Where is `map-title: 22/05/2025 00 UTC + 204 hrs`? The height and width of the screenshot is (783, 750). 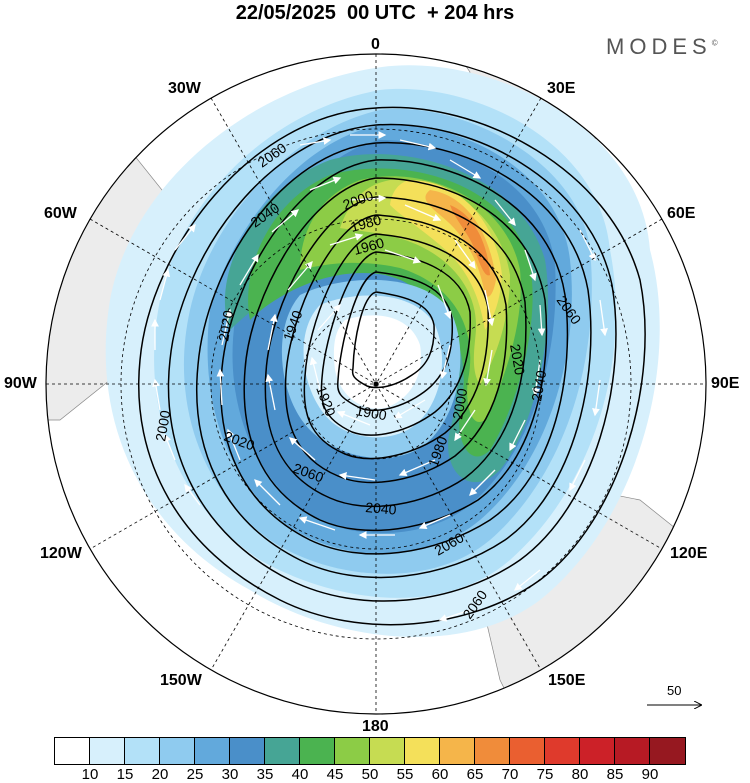
map-title: 22/05/2025 00 UTC + 204 hrs is located at coordinates (375, 13).